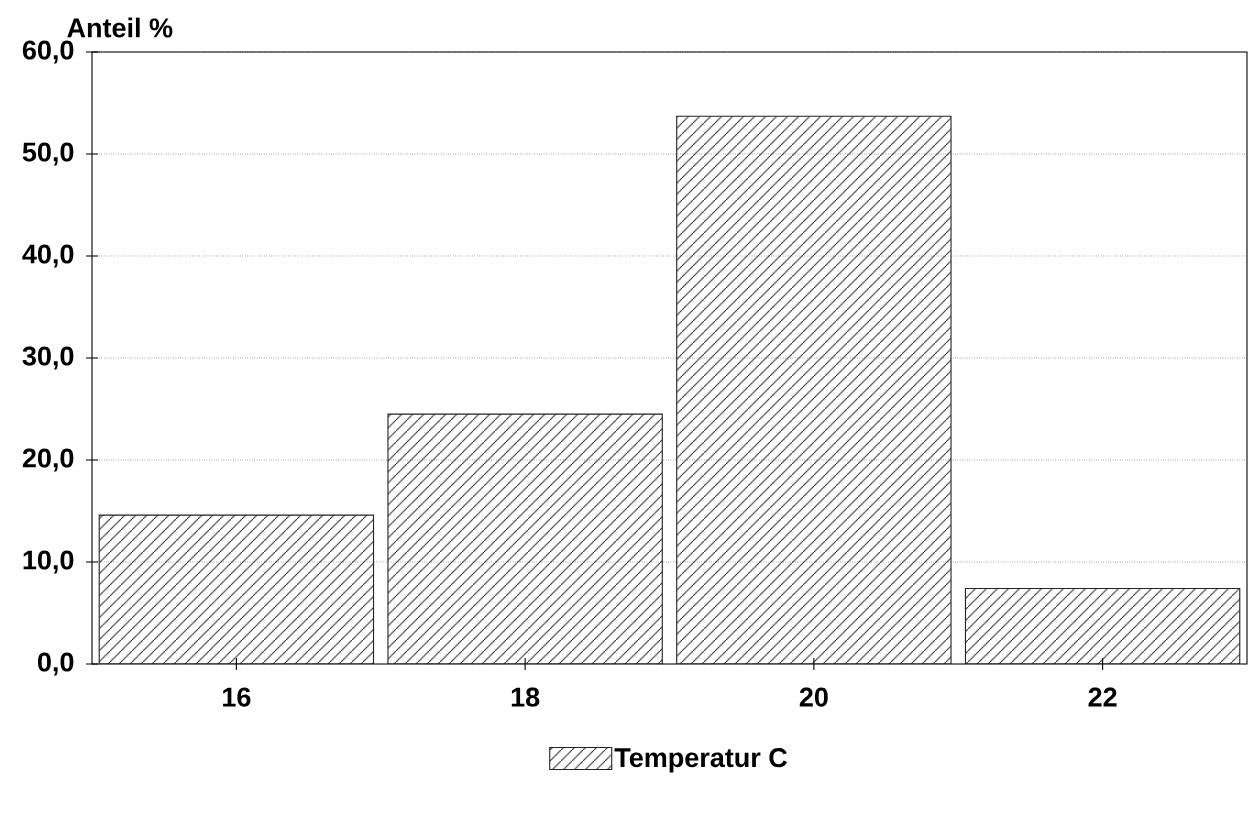 This screenshot has height=816, width=1249. Describe the element at coordinates (48, 460) in the screenshot. I see `y-tick-label: 20,0` at that location.